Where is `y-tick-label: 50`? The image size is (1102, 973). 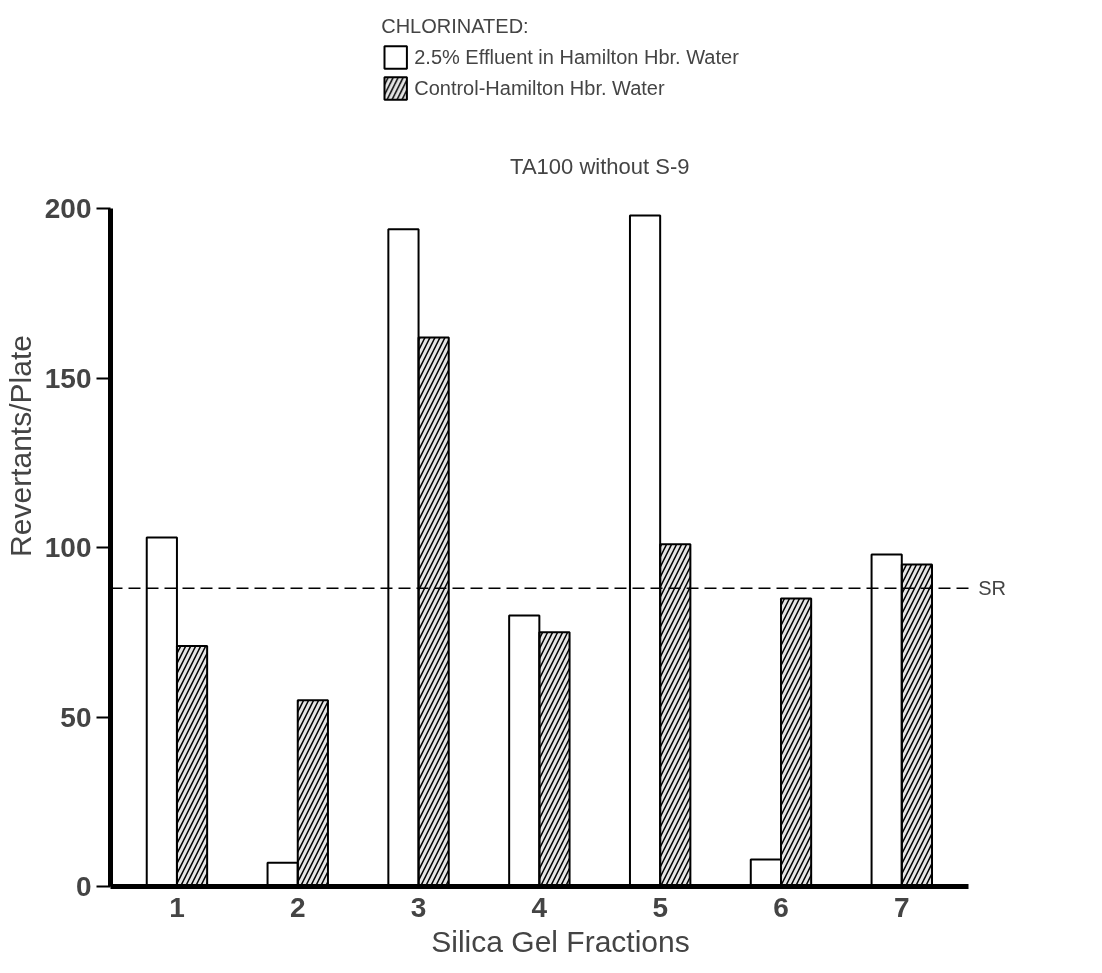
y-tick-label: 50 is located at coordinates (76, 717).